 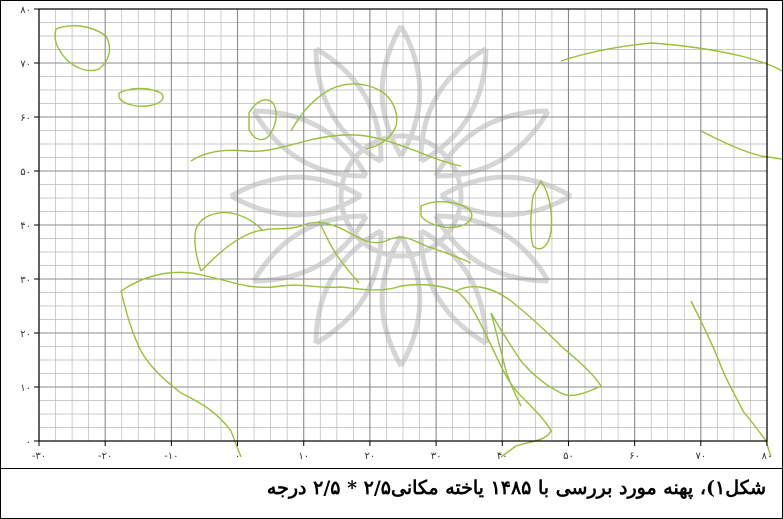 What do you see at coordinates (25, 388) in the screenshot?
I see `y-tick-label: ۱۰` at bounding box center [25, 388].